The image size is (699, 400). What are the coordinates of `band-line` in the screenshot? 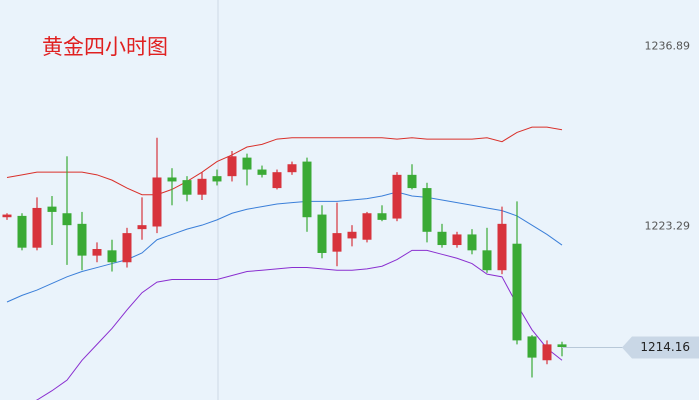 It's located at (284, 161).